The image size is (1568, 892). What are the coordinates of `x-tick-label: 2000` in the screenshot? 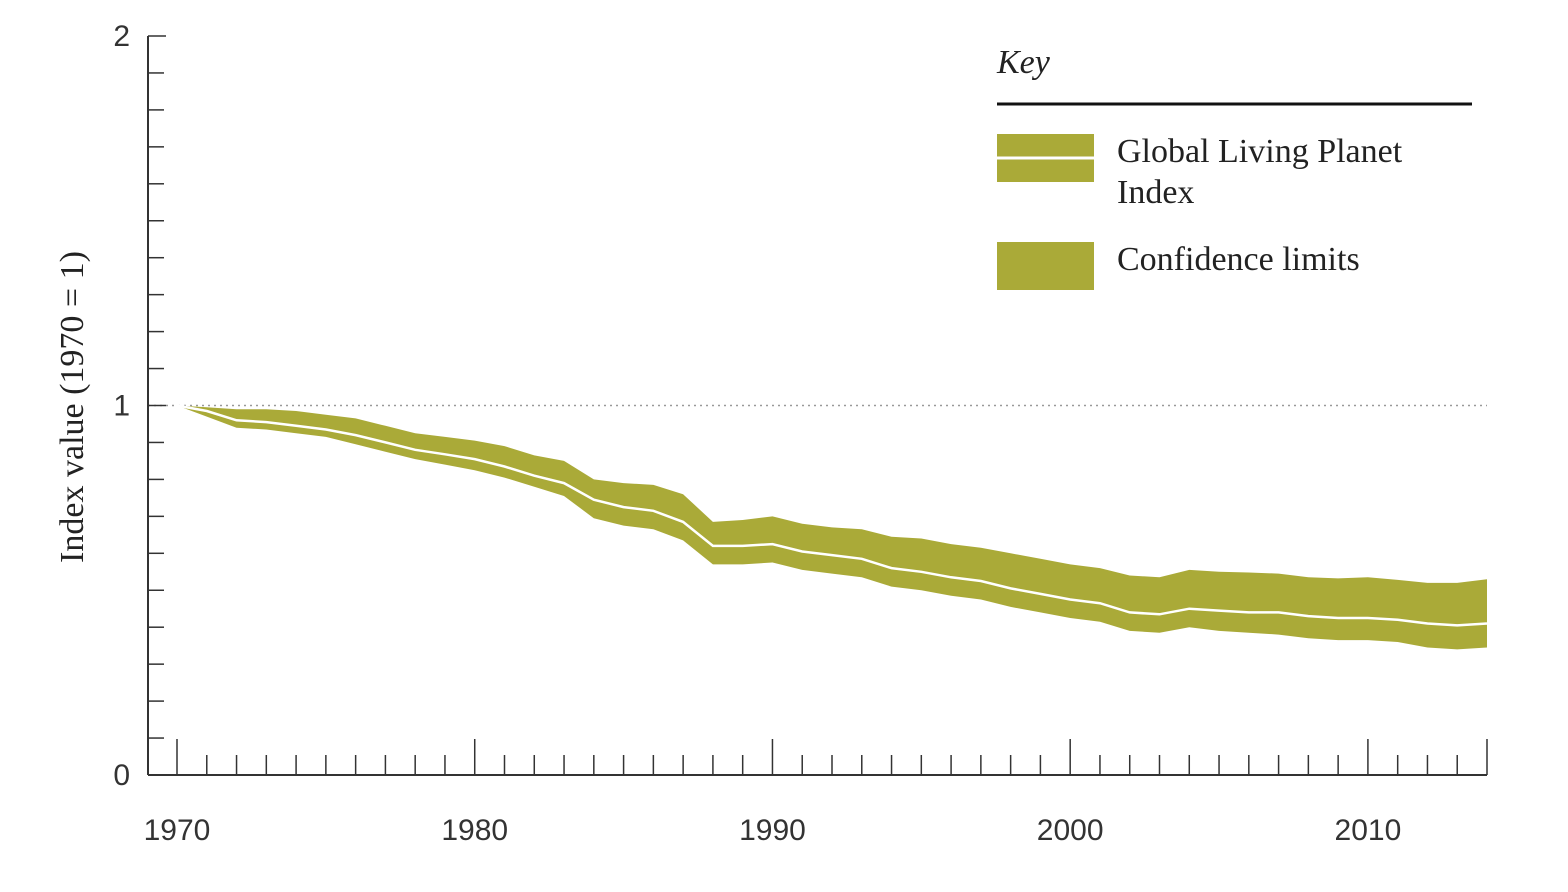 It's located at (1070, 830).